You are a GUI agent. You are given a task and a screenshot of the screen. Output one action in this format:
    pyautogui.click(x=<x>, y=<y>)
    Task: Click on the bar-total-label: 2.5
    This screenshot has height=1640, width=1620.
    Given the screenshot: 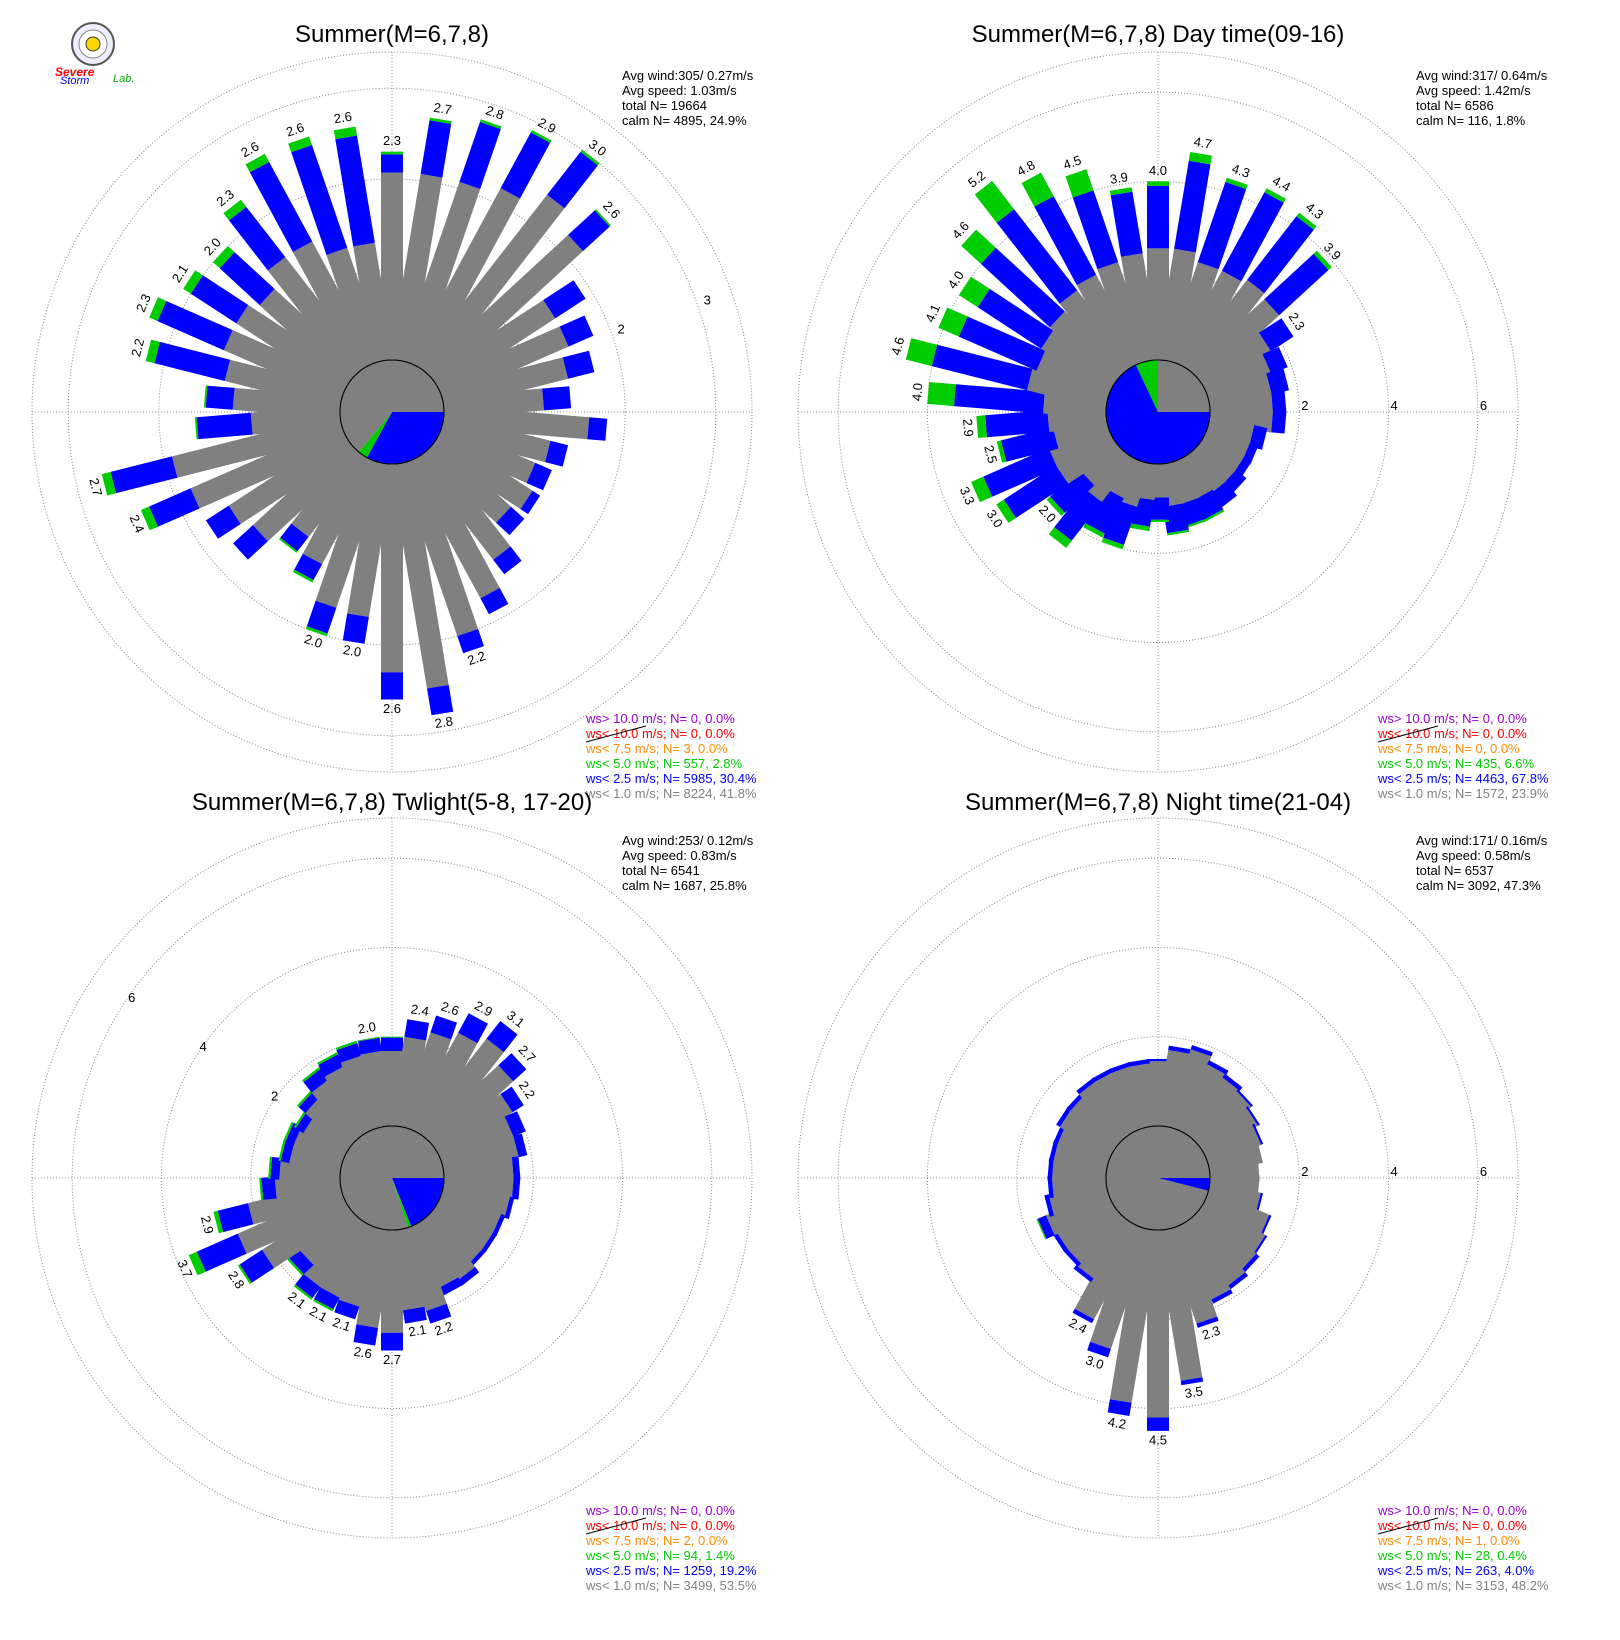 What is the action you would take?
    pyautogui.click(x=990, y=454)
    